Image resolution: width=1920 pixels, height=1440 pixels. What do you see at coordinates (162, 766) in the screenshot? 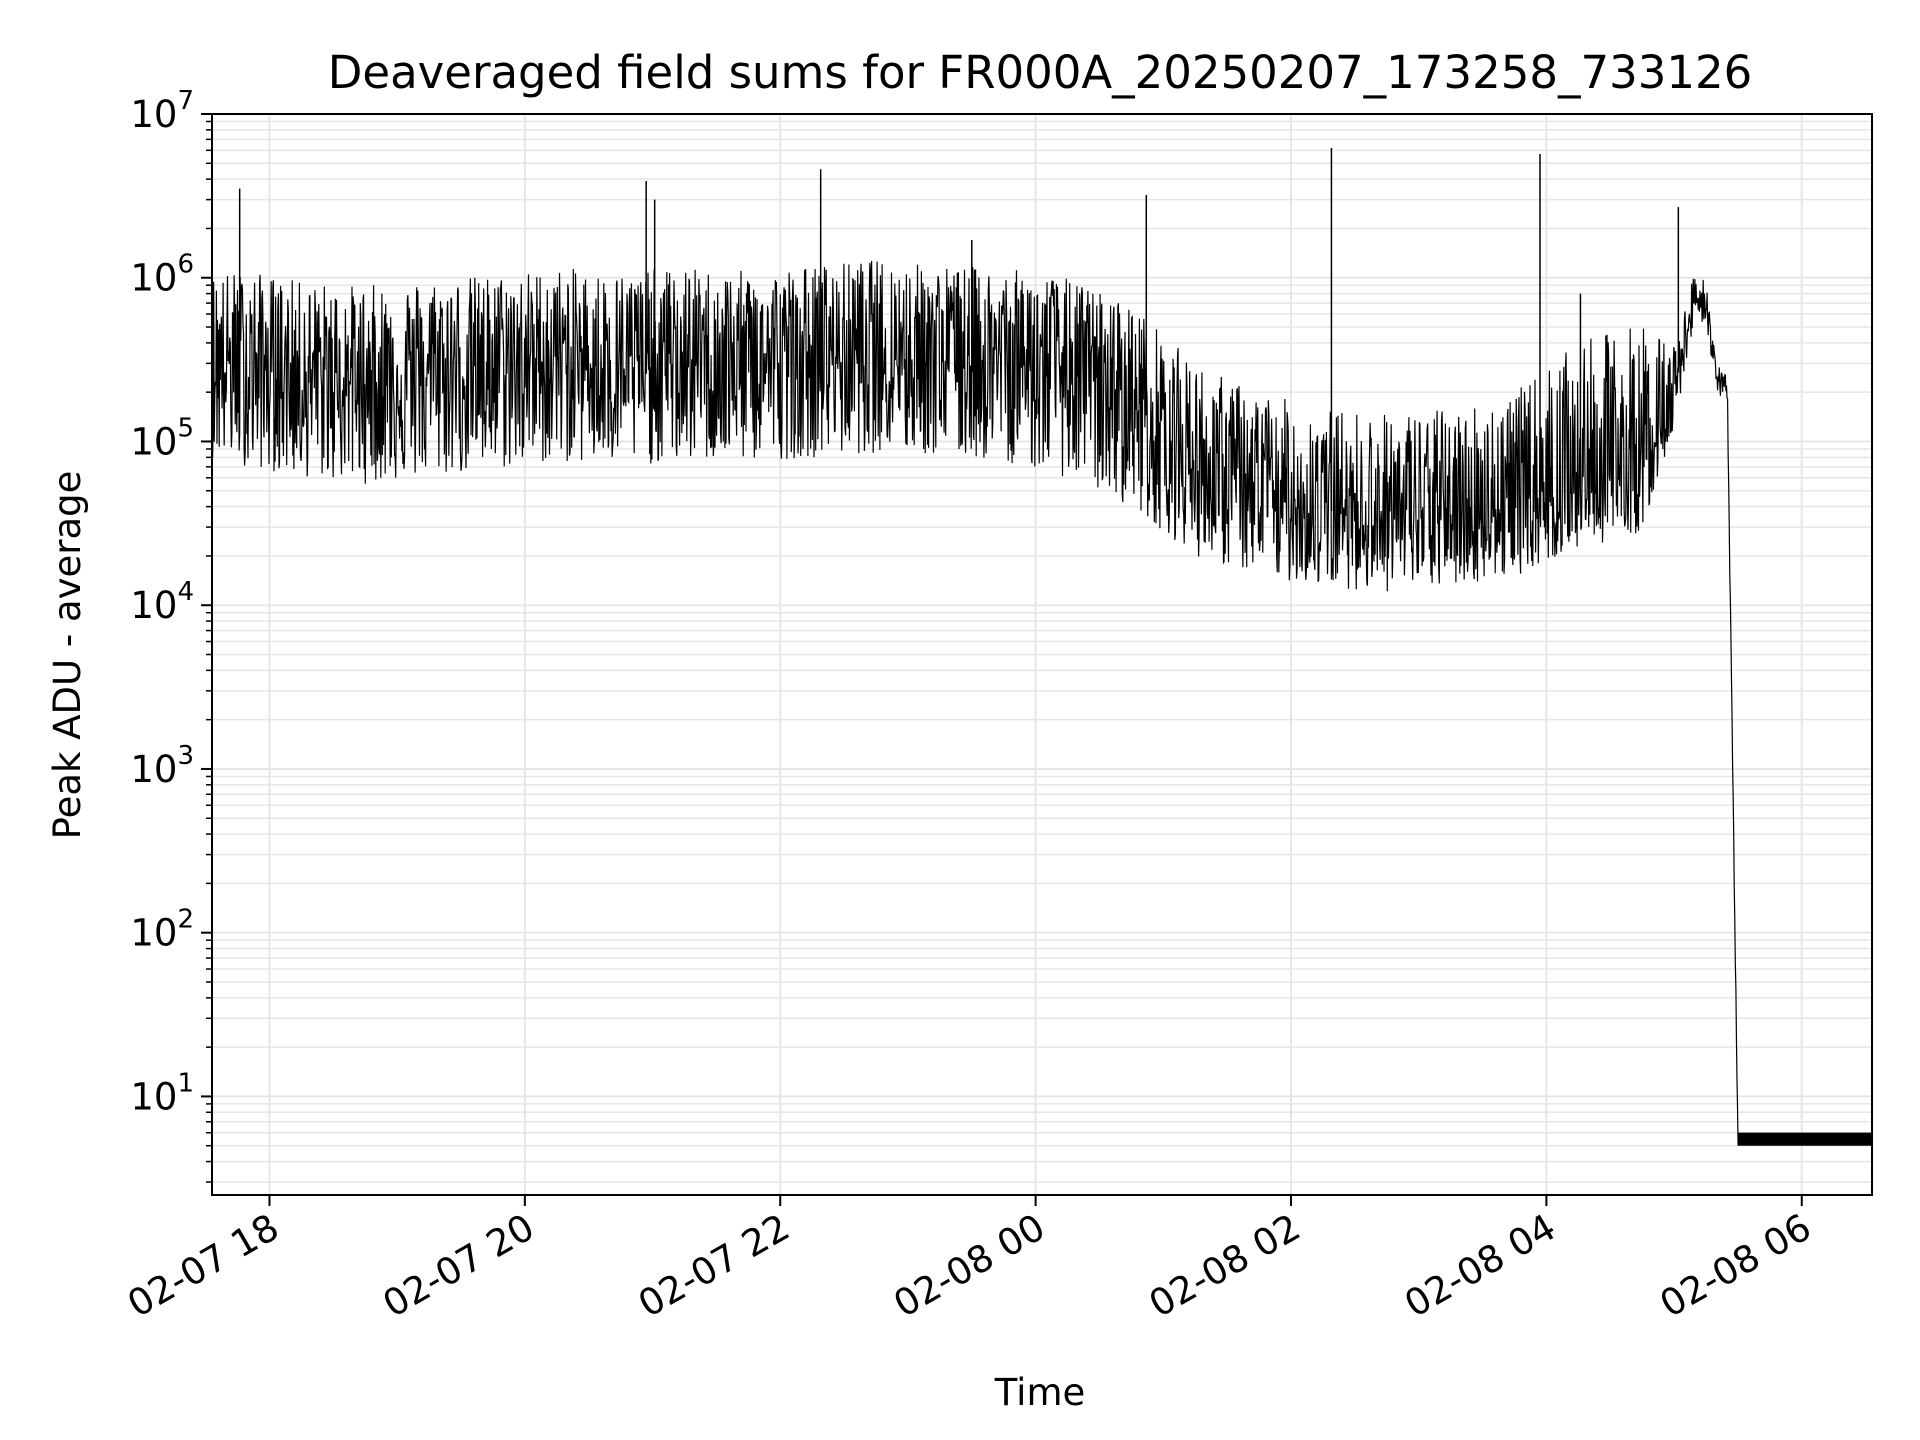
I see `y-tick-label: 10³` at bounding box center [162, 766].